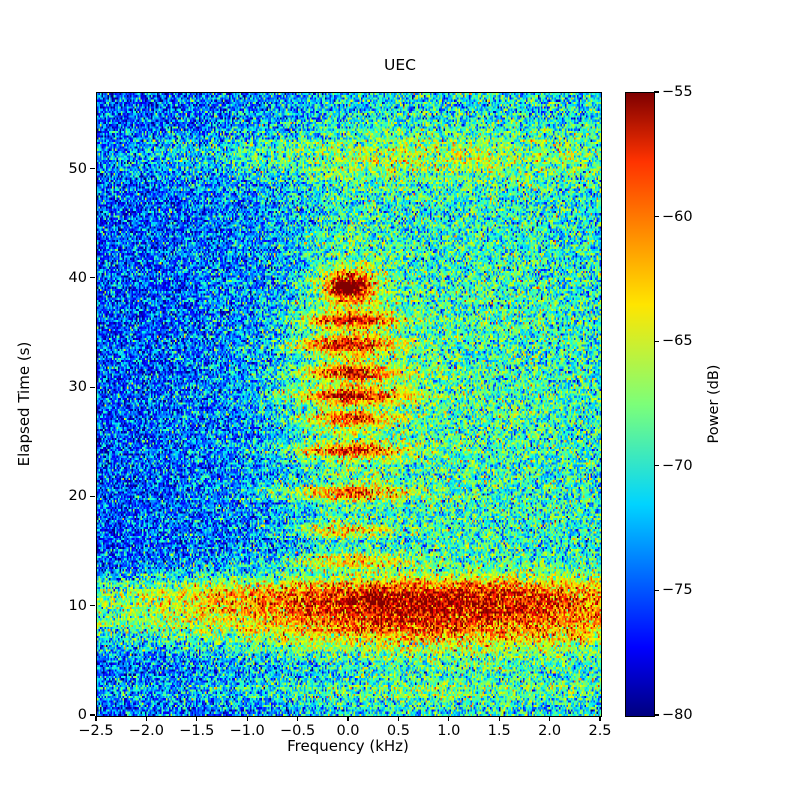 This screenshot has width=800, height=800. What do you see at coordinates (82, 715) in the screenshot?
I see `y-axis-tick-label: 0` at bounding box center [82, 715].